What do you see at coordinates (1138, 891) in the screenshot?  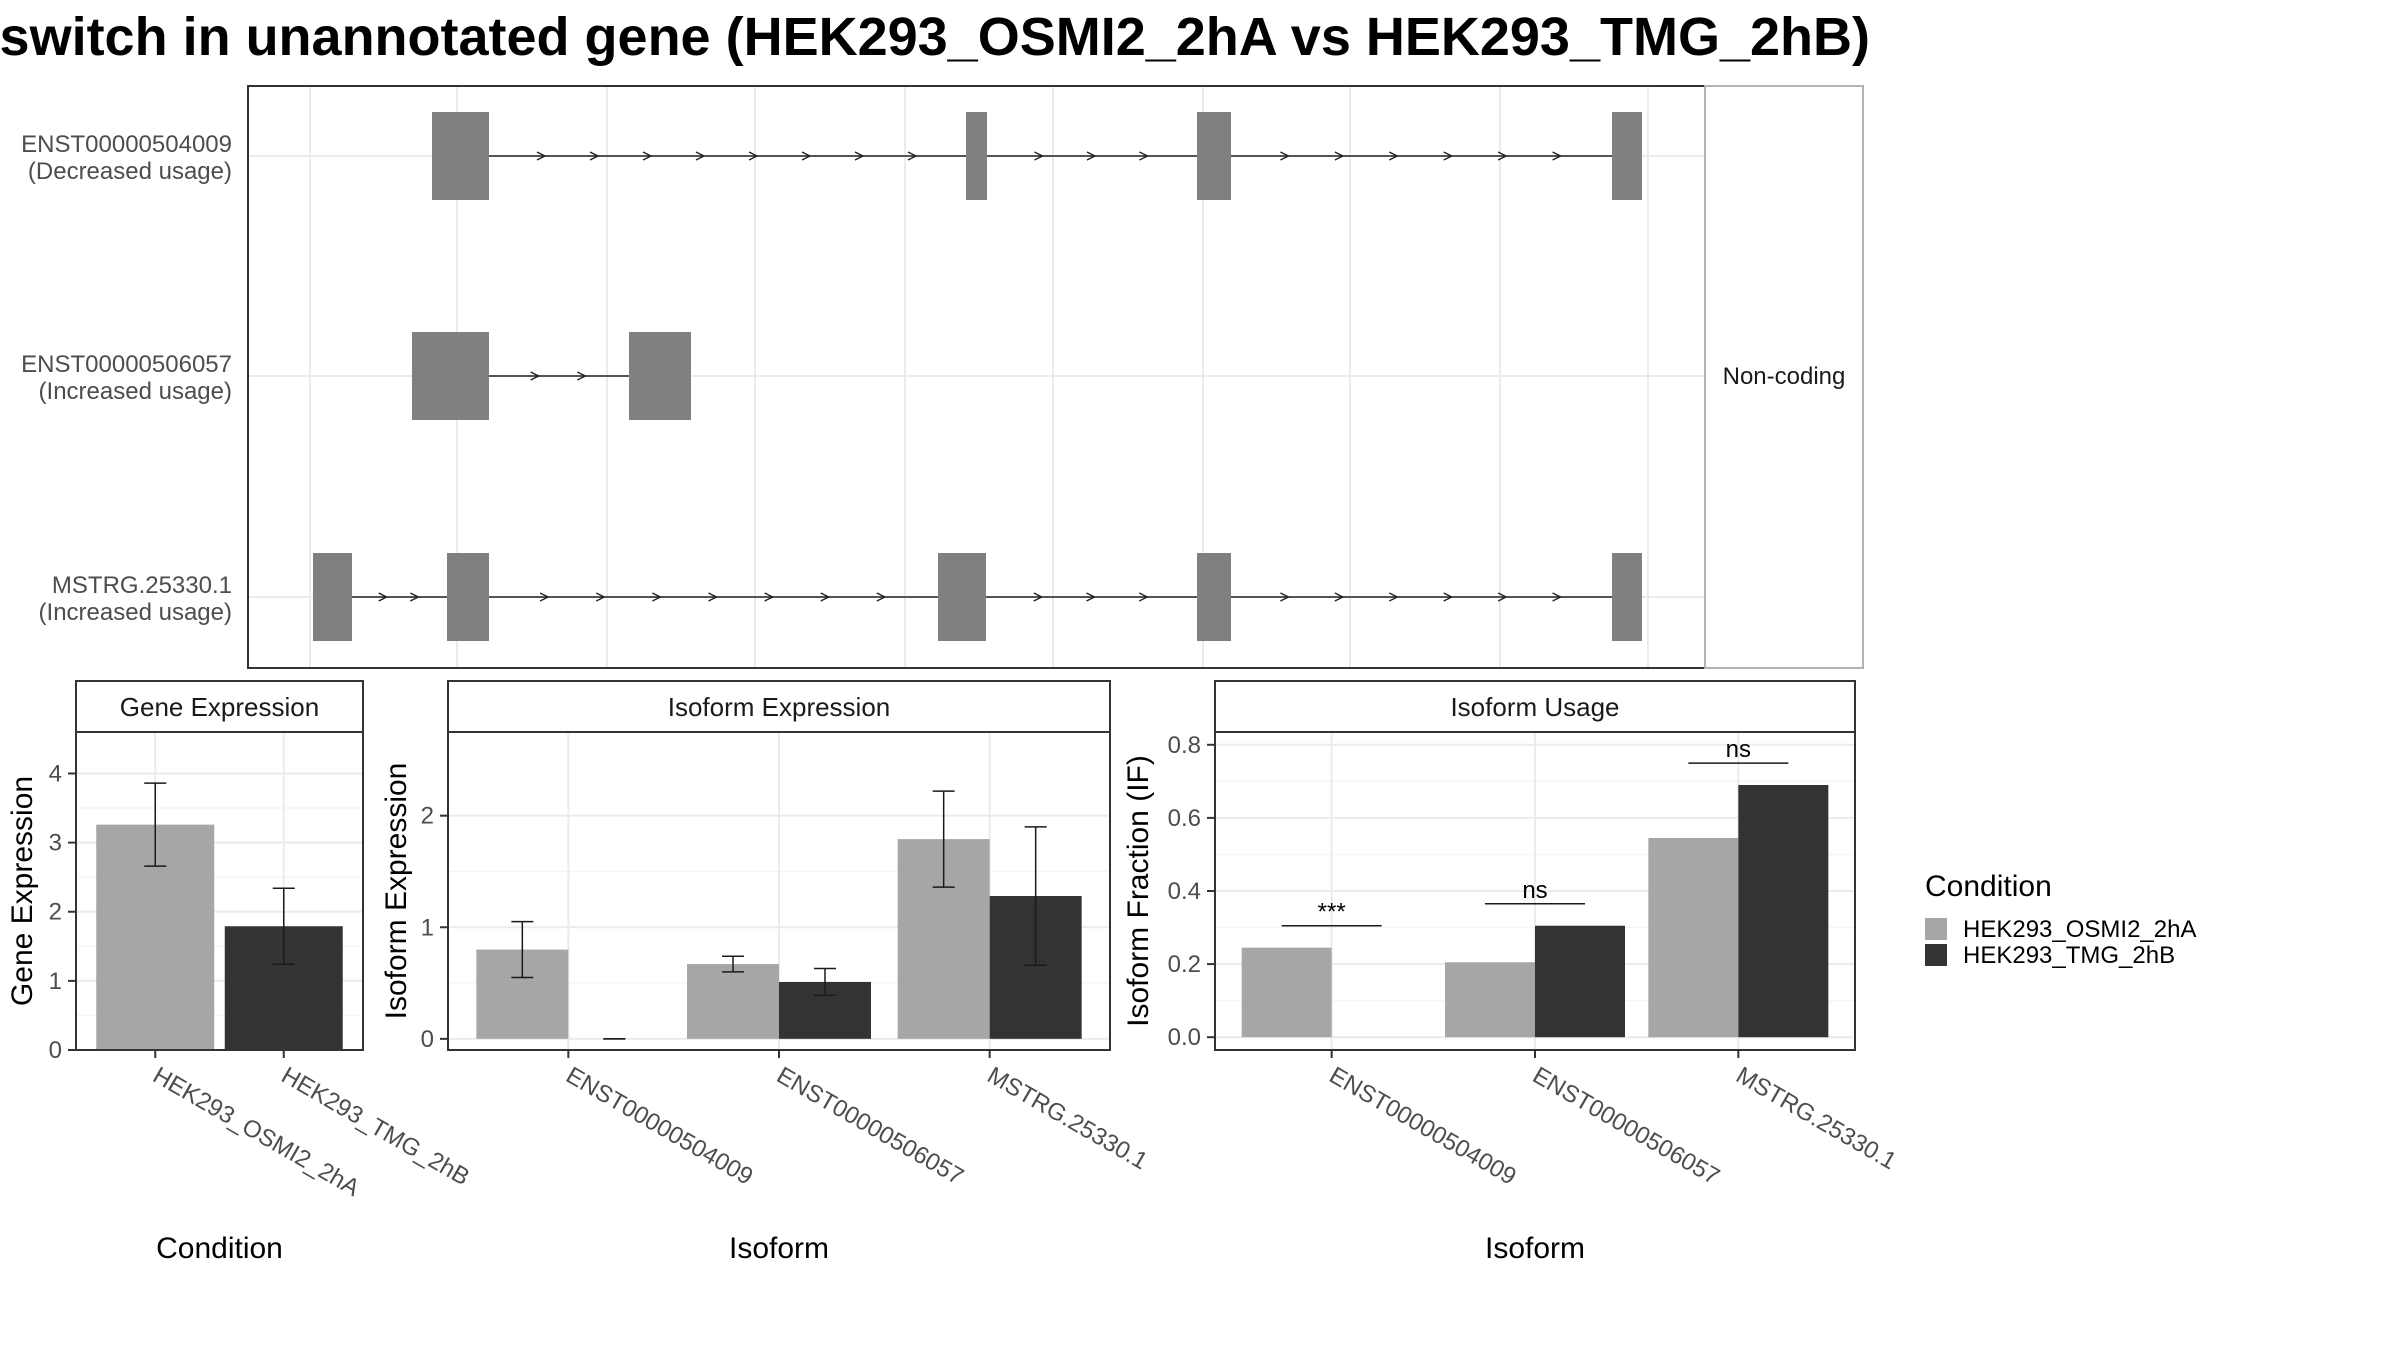 I see `y-axis-title: Isoform Fraction (IF)` at bounding box center [1138, 891].